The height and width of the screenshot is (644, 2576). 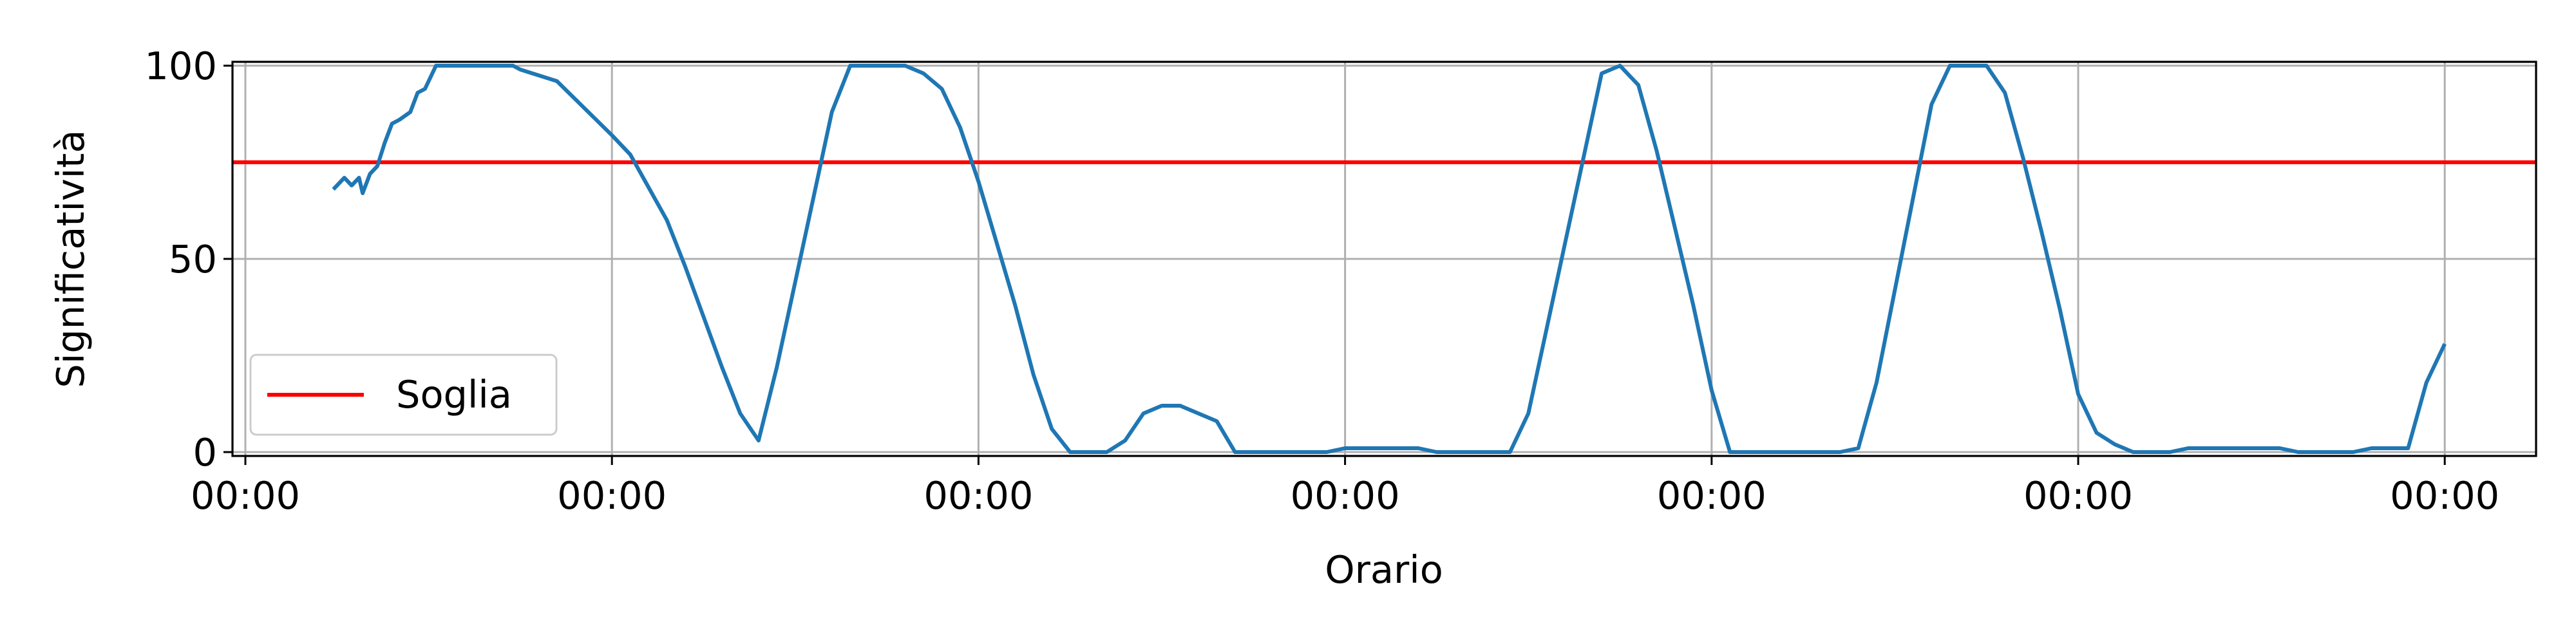 I want to click on y-axis-ticks: 0 50 100, so click(x=188, y=259).